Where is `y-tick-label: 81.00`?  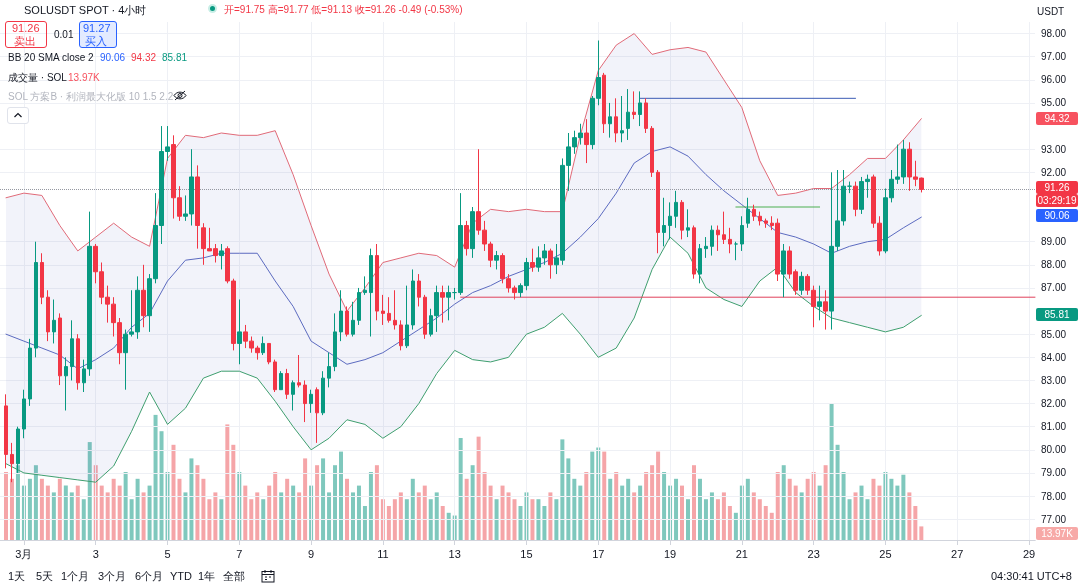 y-tick-label: 81.00 is located at coordinates (1054, 427).